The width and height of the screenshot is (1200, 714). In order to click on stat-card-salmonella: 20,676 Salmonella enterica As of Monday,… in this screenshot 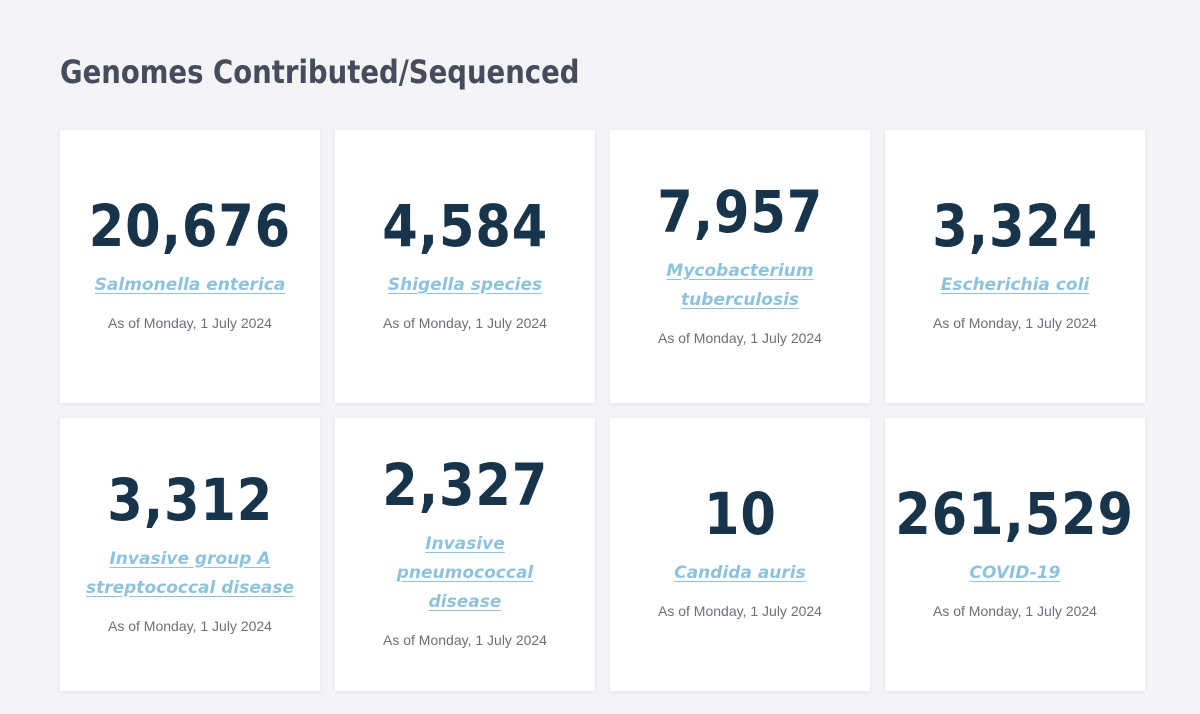, I will do `click(190, 266)`.